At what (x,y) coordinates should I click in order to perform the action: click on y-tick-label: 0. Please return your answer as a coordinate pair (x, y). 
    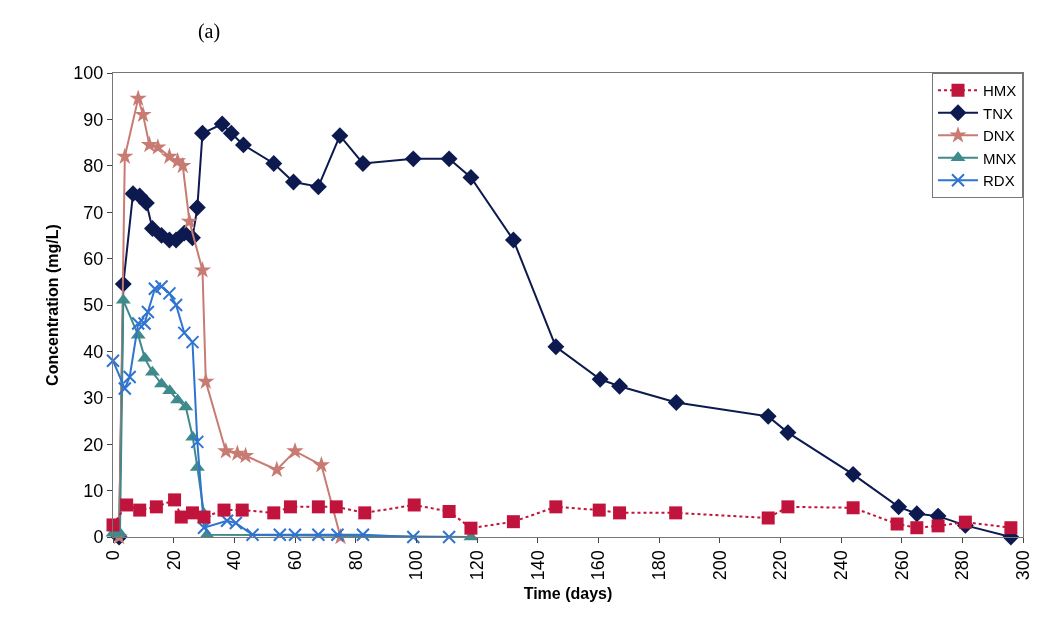
    Looking at the image, I should click on (98, 537).